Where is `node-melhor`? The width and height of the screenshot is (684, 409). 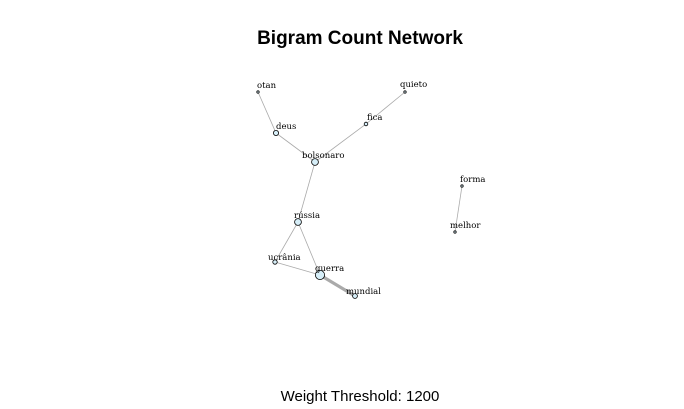 node-melhor is located at coordinates (455, 232).